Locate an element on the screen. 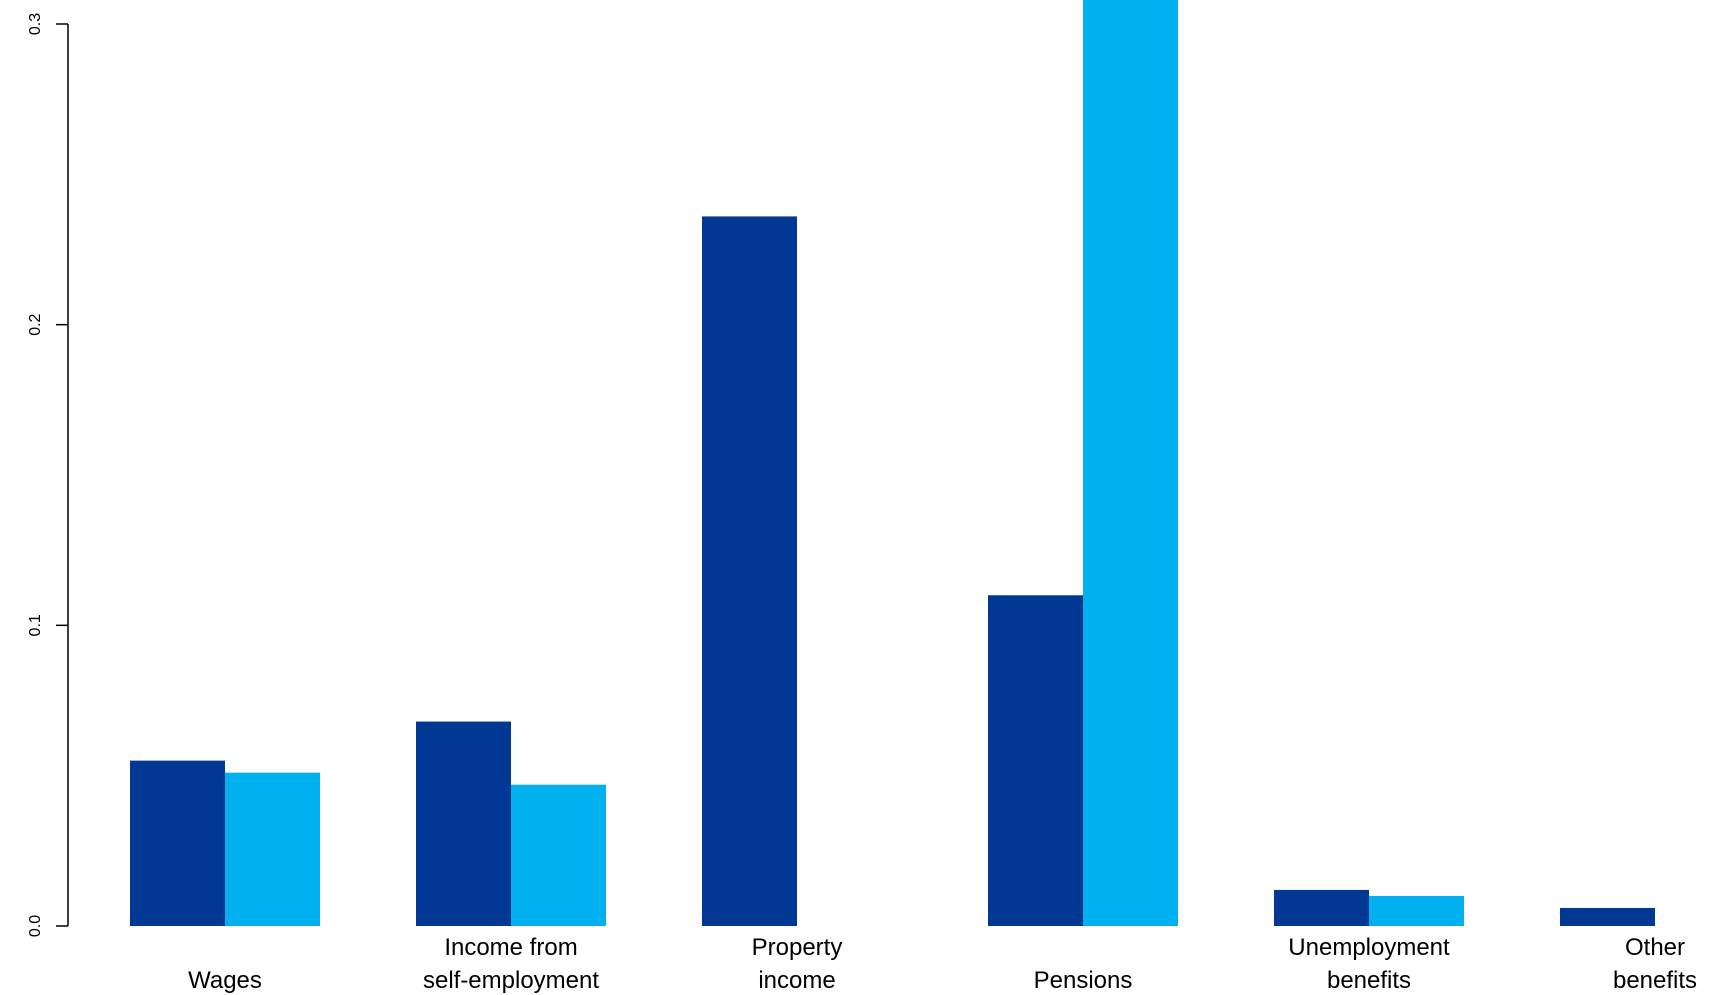 The height and width of the screenshot is (995, 1710). x-category-label: self-employment is located at coordinates (511, 980).